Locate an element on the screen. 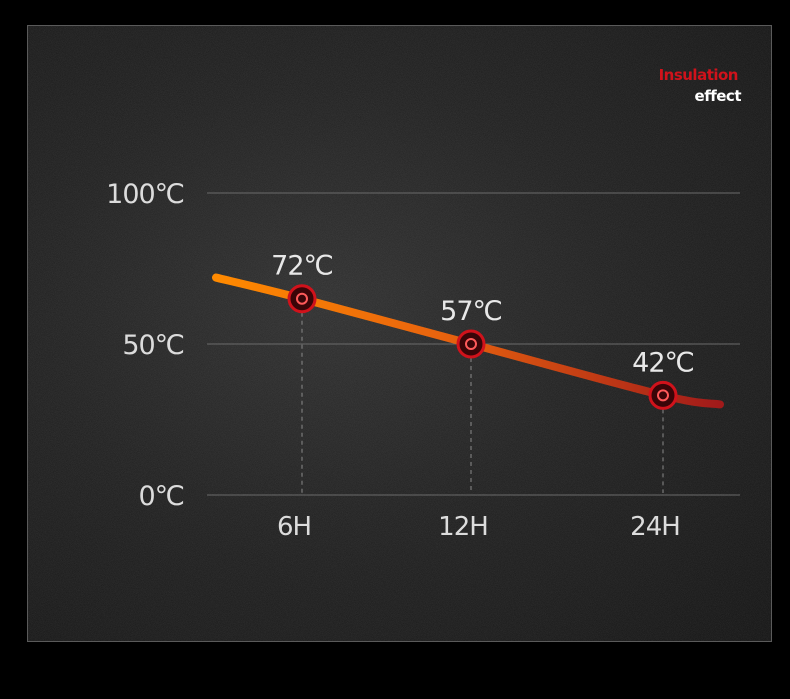 The image size is (790, 699). data-labels: 72℃ 57℃ 42℃ is located at coordinates (483, 315).